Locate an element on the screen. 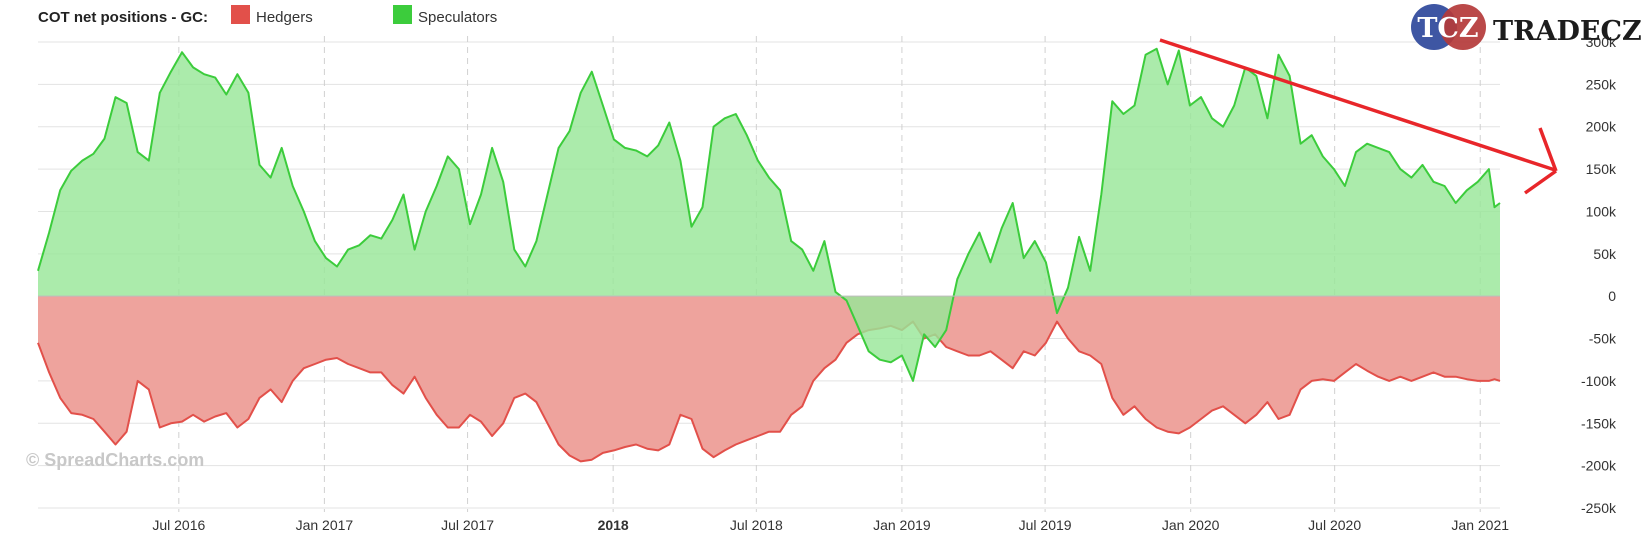 The image size is (1642, 542). x-tick-label: Jan 2021 is located at coordinates (1480, 525).